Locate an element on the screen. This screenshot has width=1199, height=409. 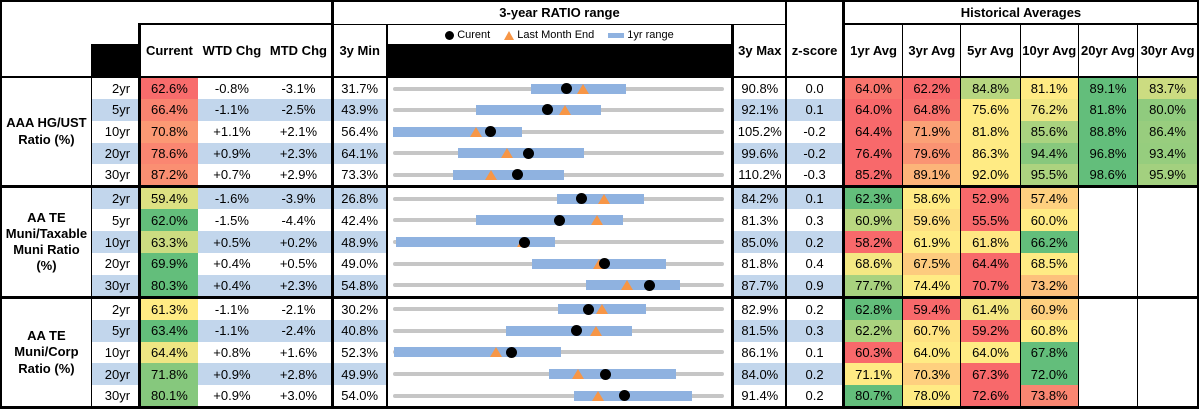
current-value-cell: 87.2% is located at coordinates (168, 176).